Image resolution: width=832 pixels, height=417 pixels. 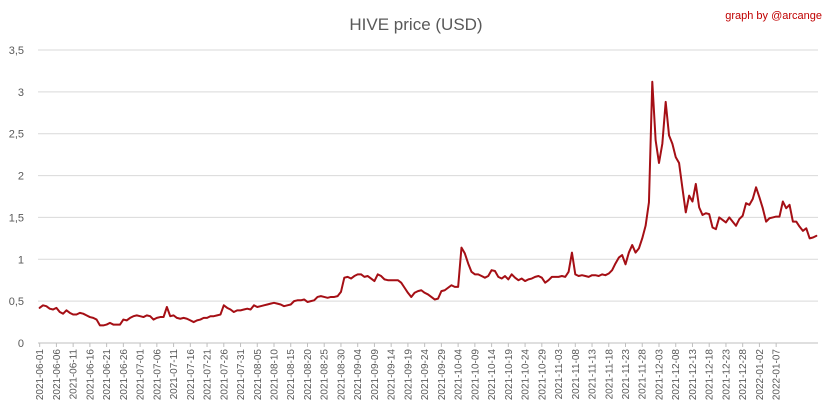 I want to click on x-tick-label: 2021-10-14, so click(x=492, y=375).